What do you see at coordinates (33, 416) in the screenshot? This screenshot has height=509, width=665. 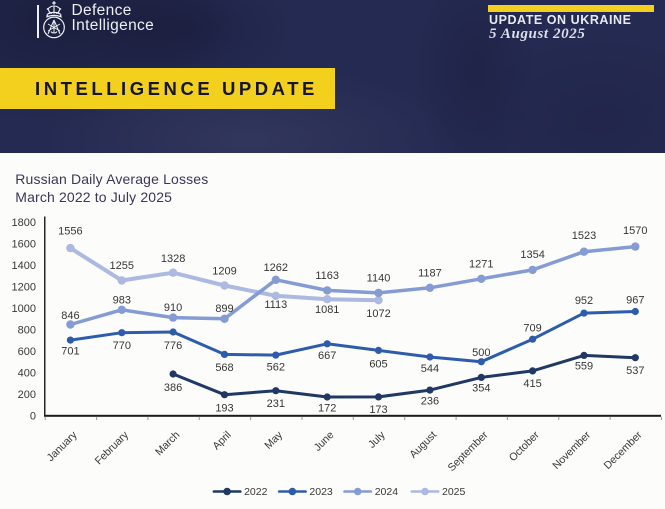 I see `svg-text: 0` at bounding box center [33, 416].